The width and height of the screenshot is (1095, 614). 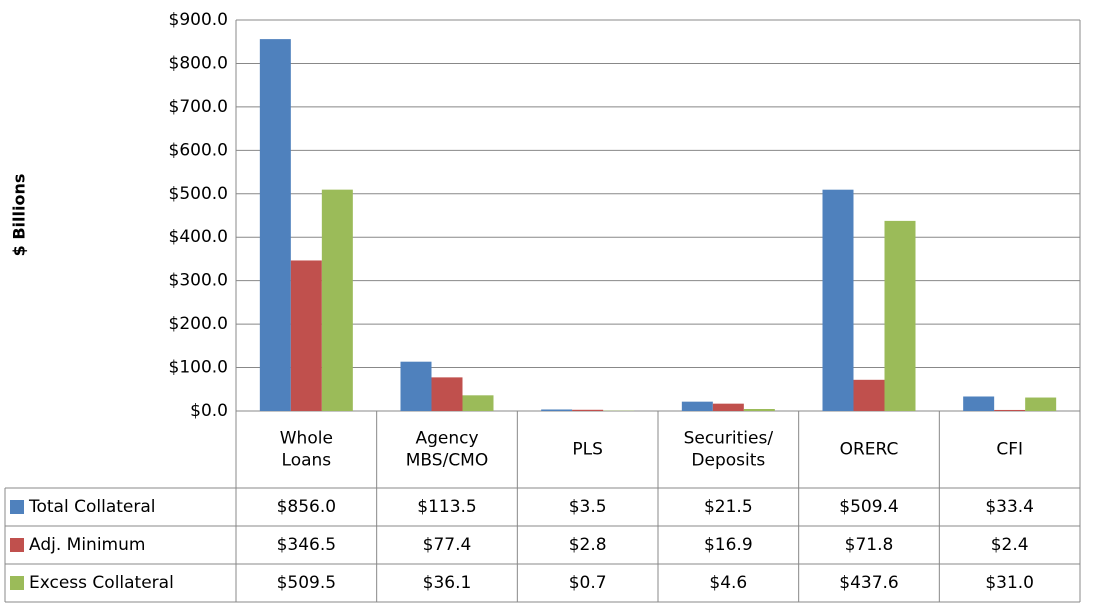 What do you see at coordinates (728, 545) in the screenshot?
I see `table-value: $16.9` at bounding box center [728, 545].